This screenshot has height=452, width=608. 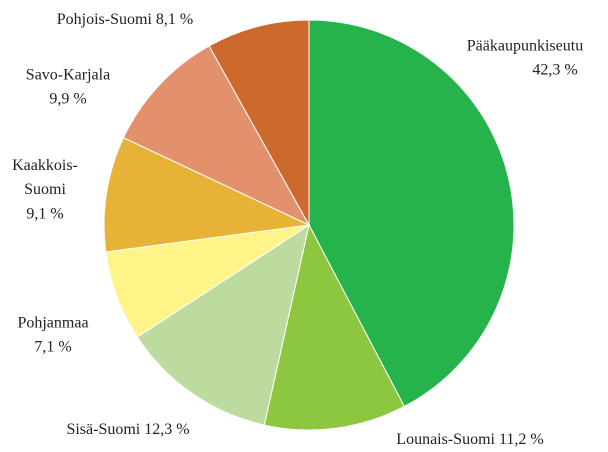 What do you see at coordinates (554, 70) in the screenshot?
I see `value-label: 42,3 %` at bounding box center [554, 70].